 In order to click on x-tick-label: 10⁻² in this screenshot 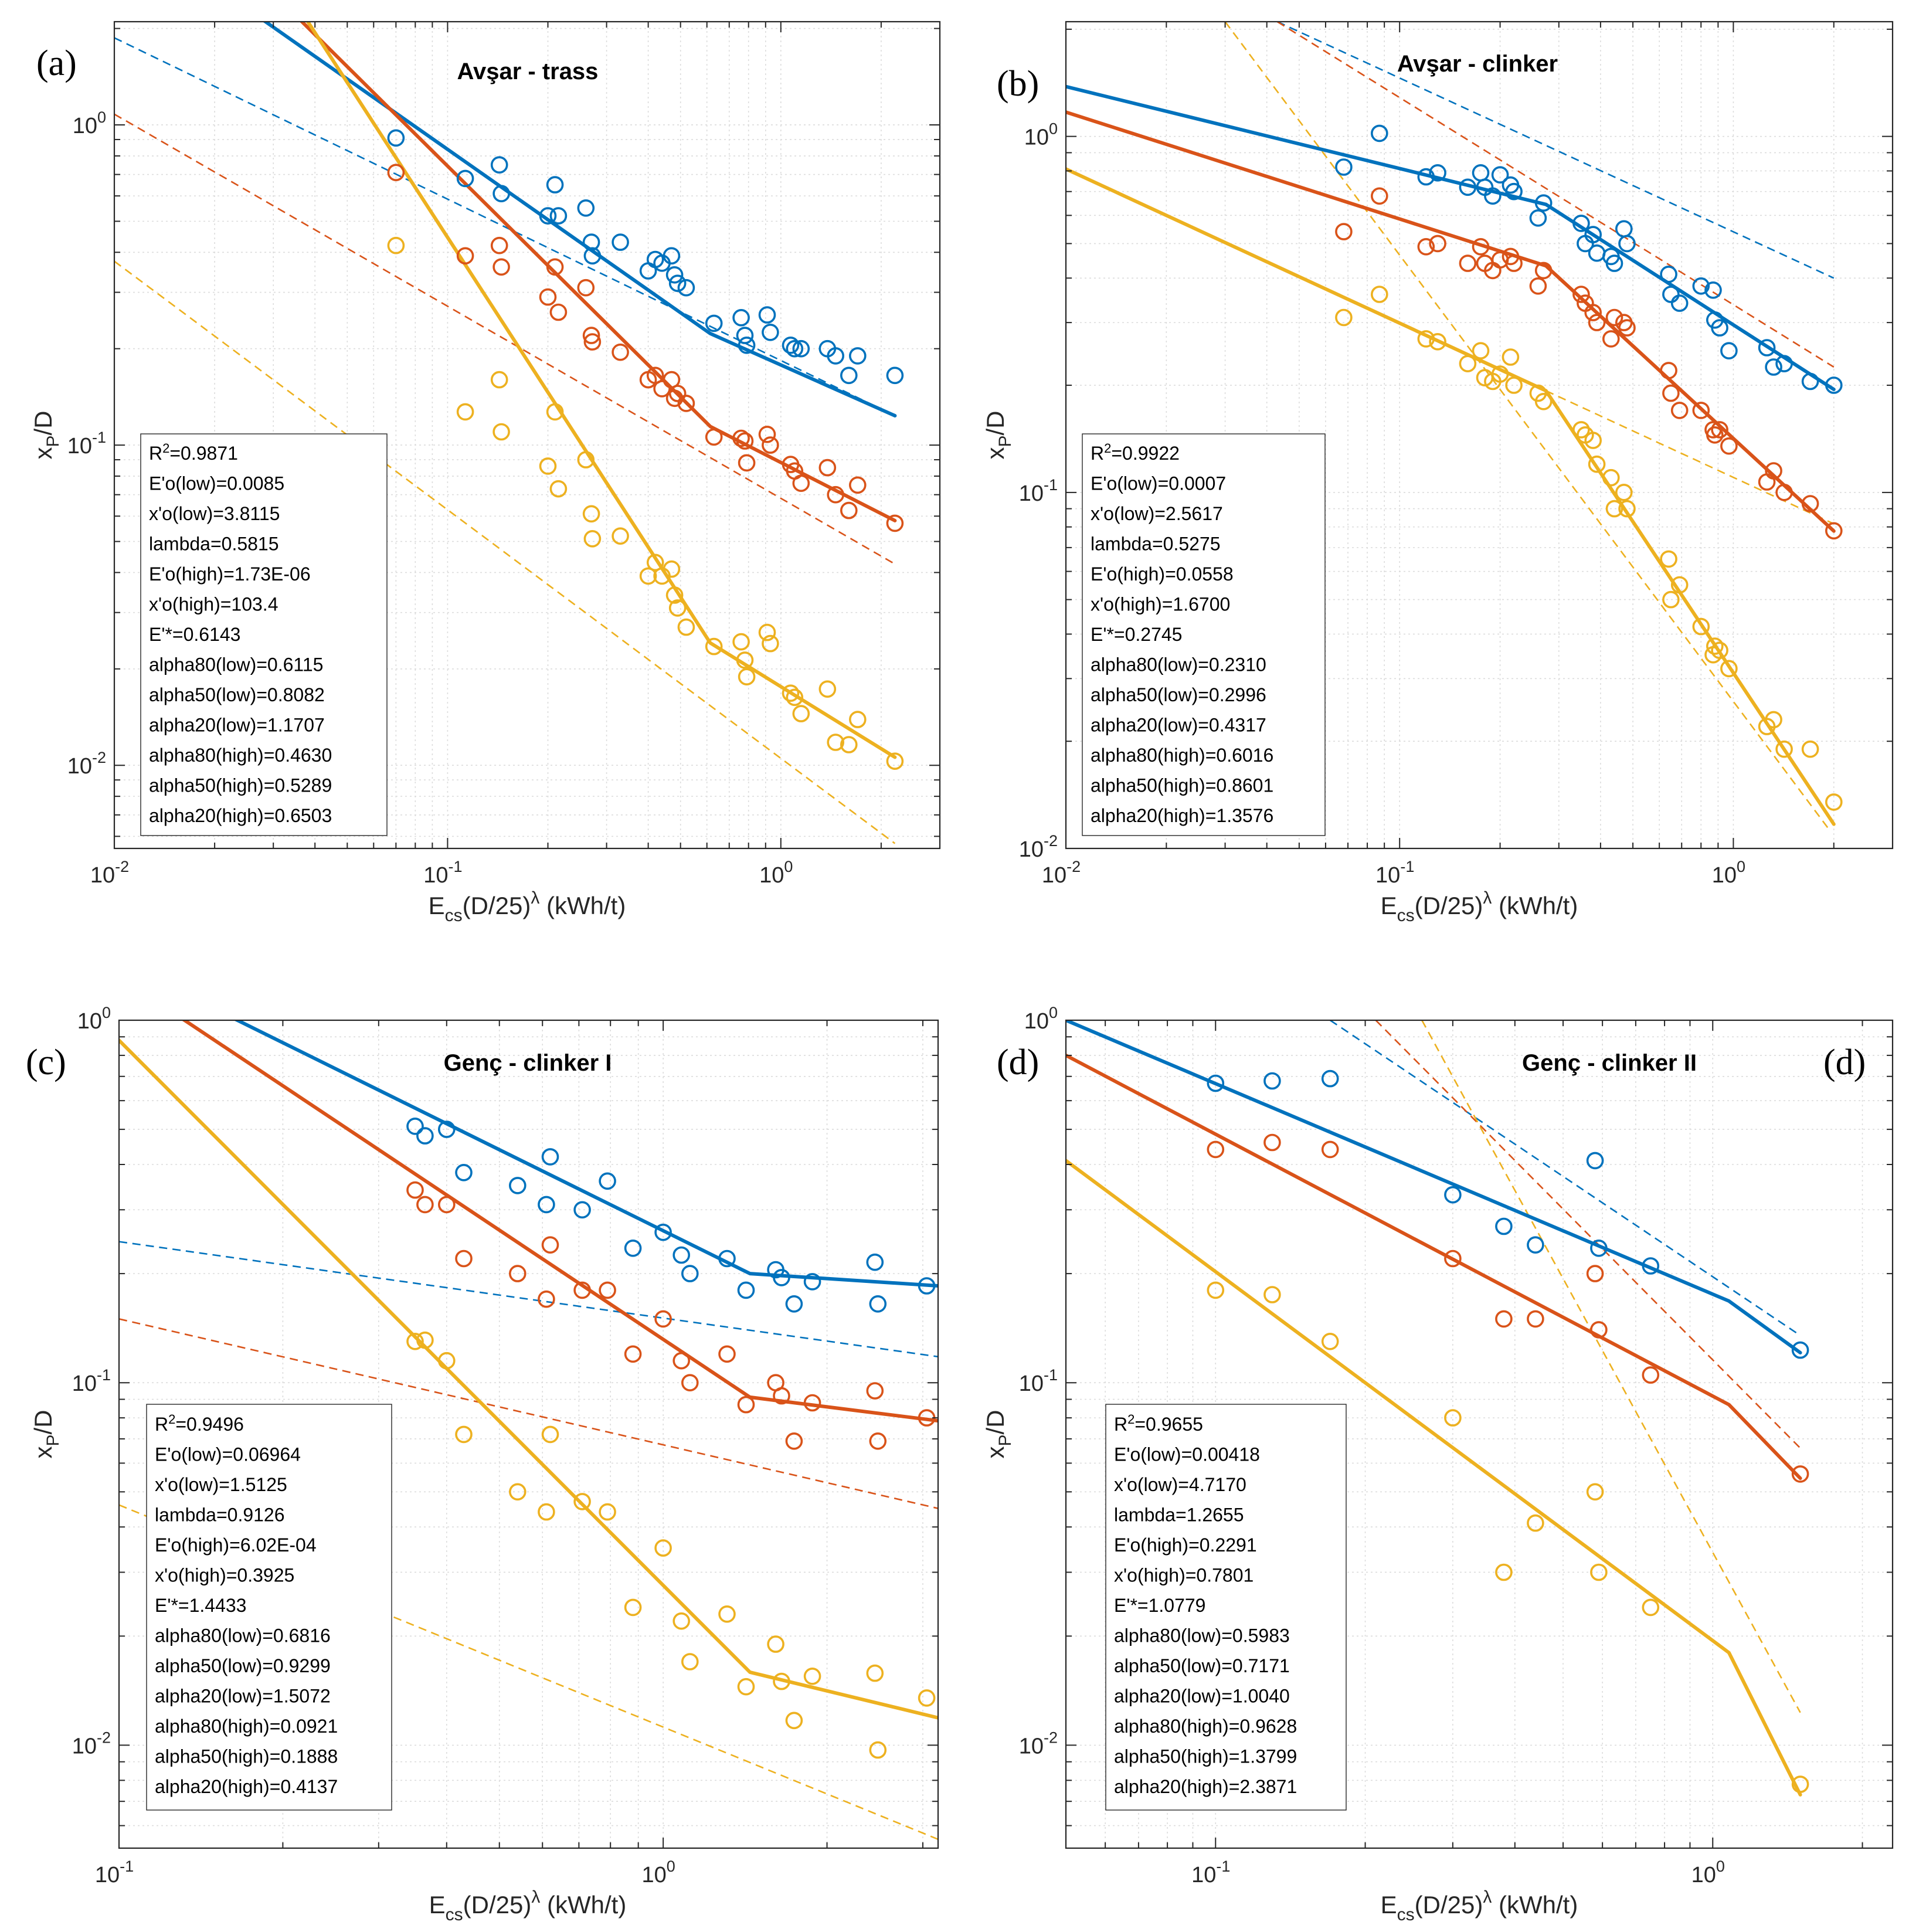, I will do `click(1061, 873)`.